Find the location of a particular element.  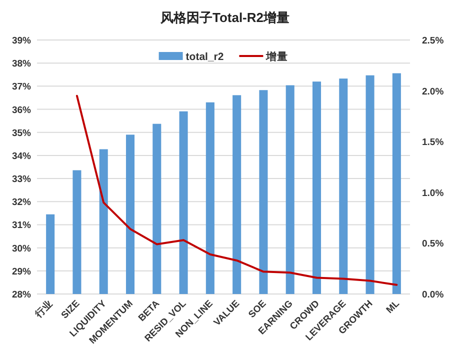

y2-tick-label: 1.0% is located at coordinates (433, 193).